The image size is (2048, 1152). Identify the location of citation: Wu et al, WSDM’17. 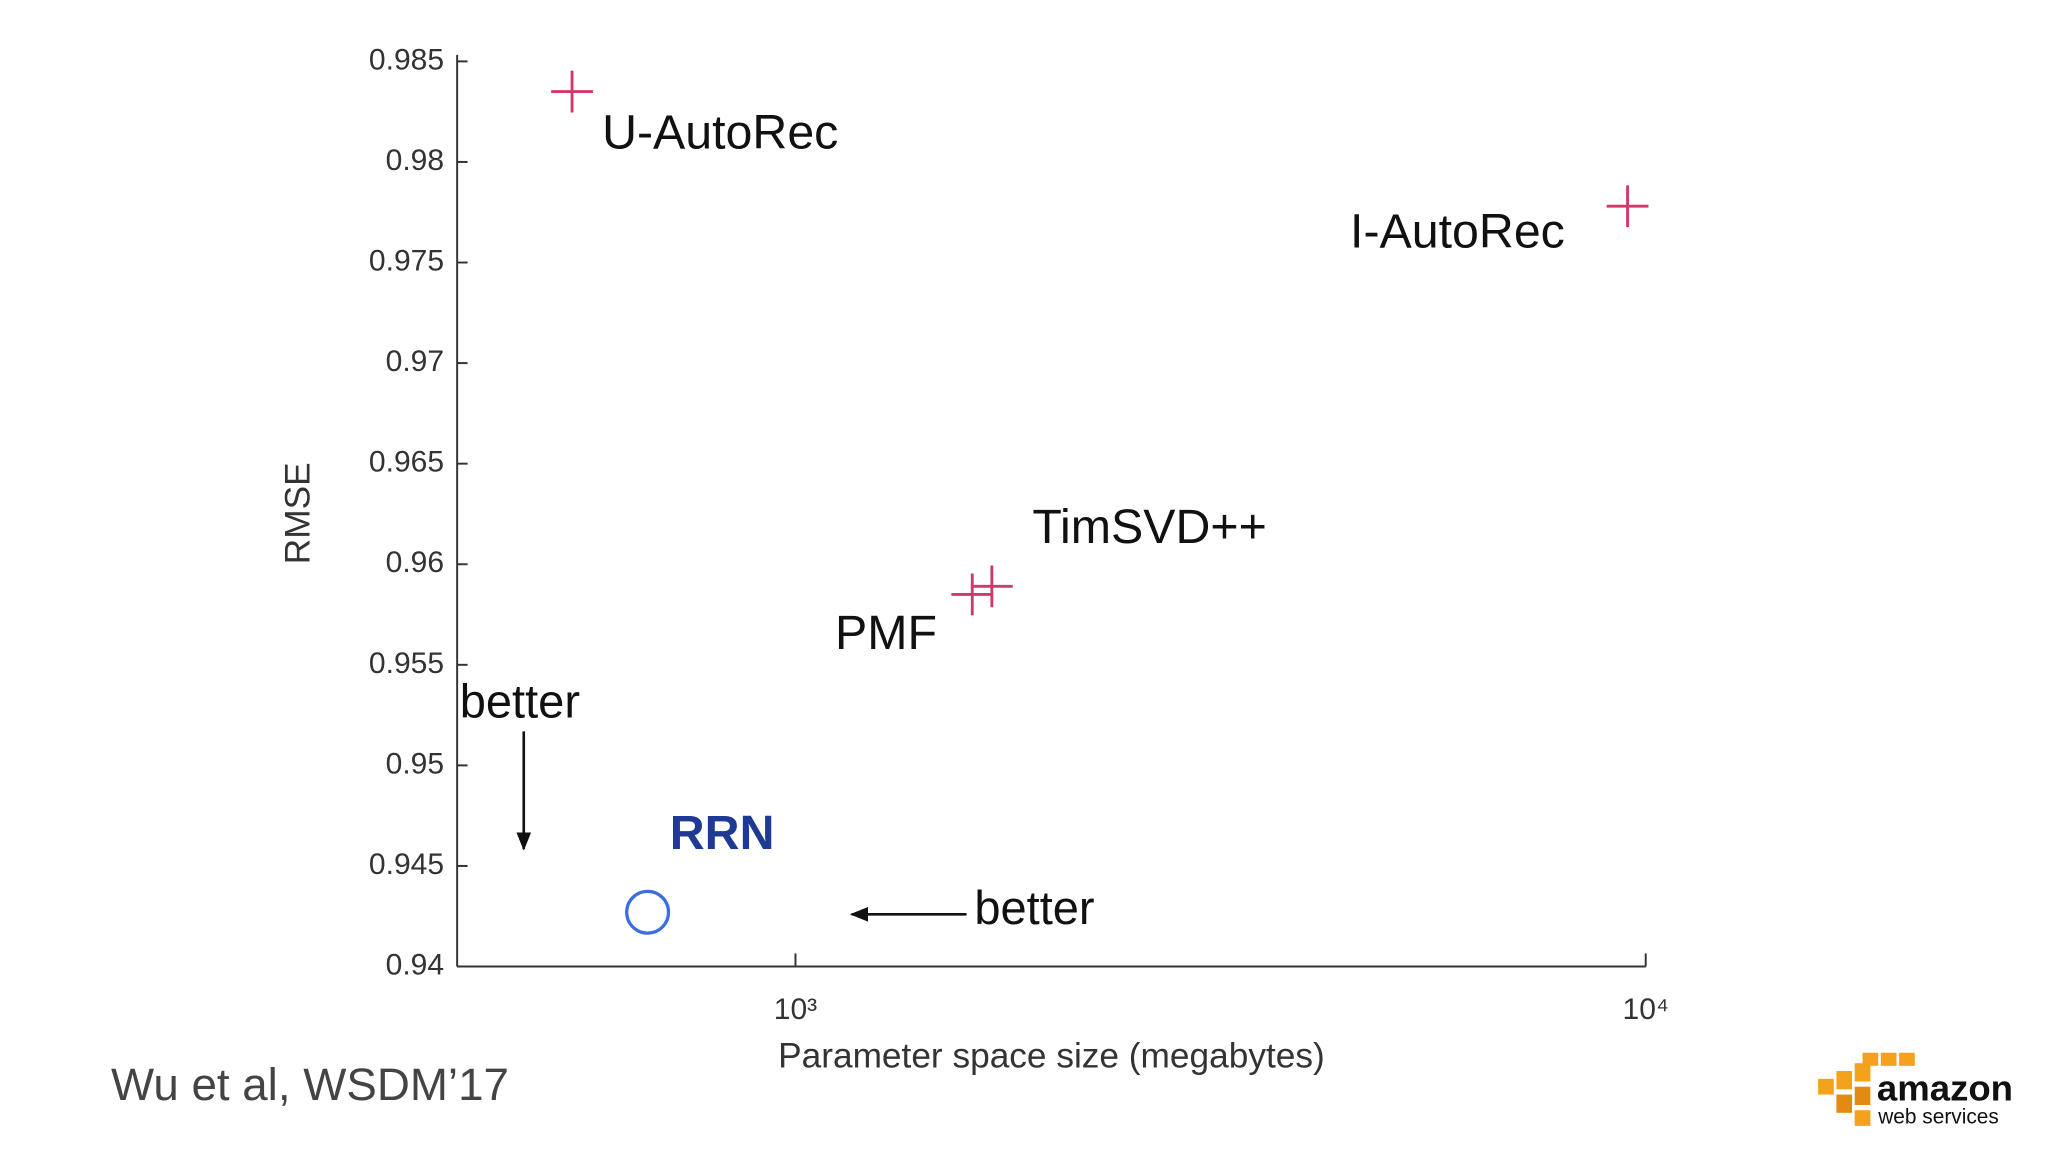
(310, 1084).